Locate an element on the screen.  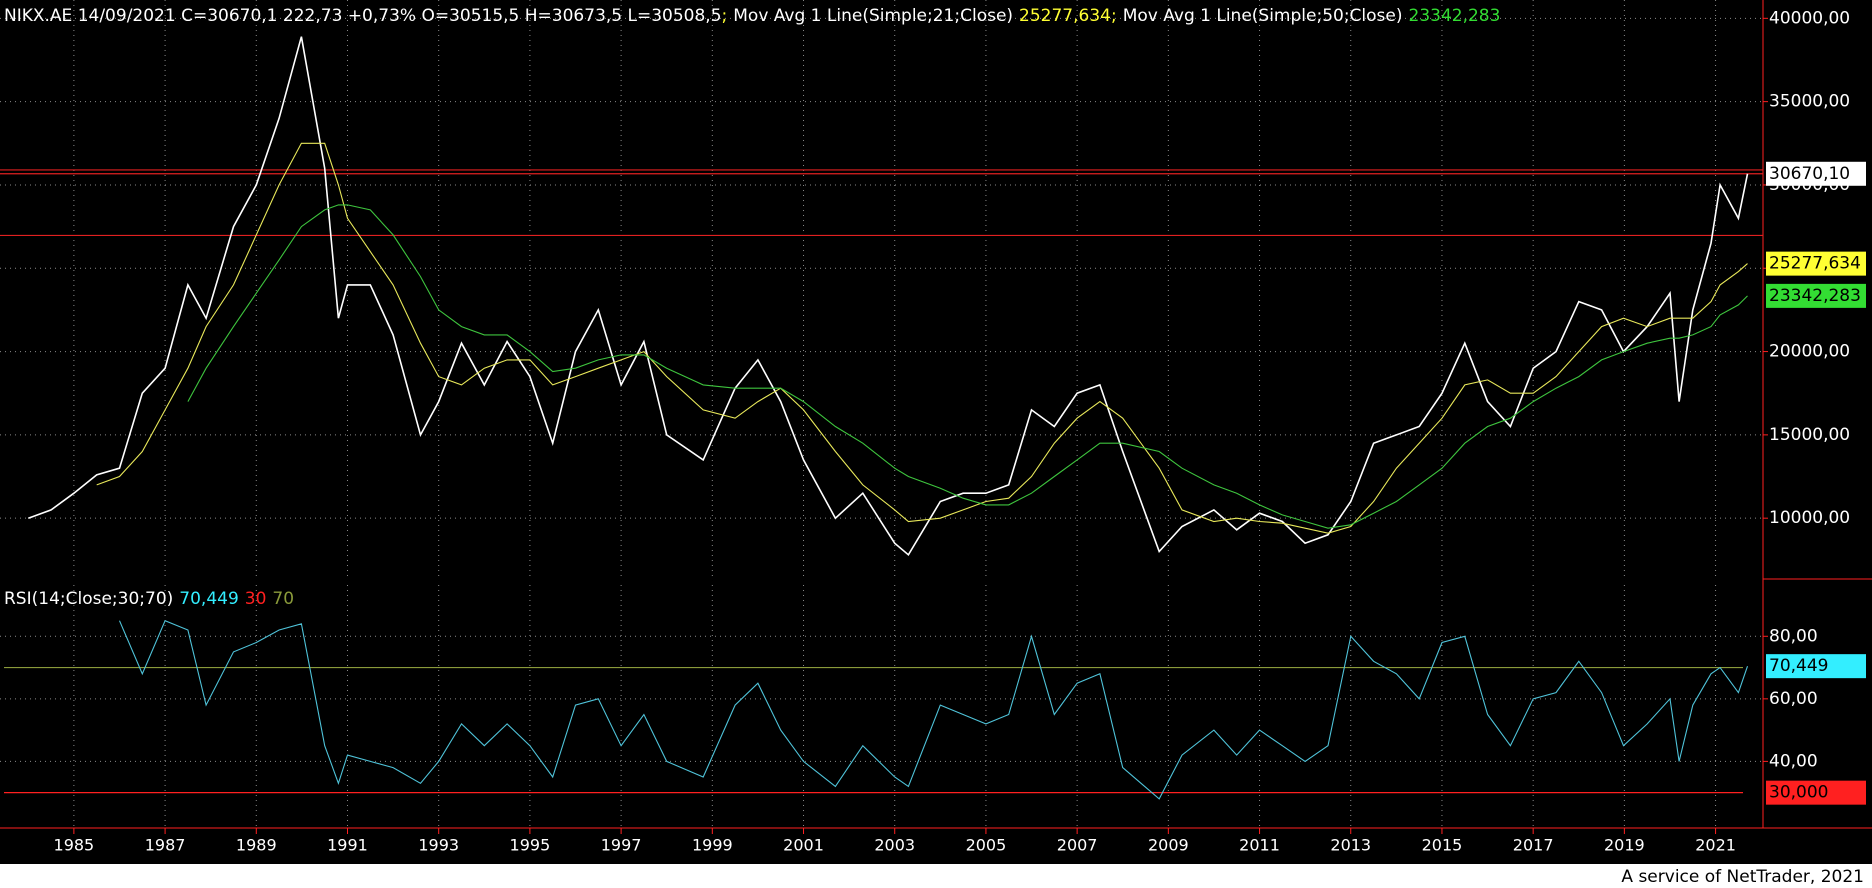
x-tick-label: 2009 is located at coordinates (1168, 845).